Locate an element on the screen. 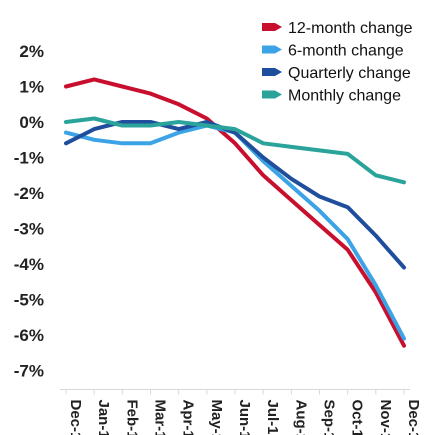  x-tick-label: Dec-16 is located at coordinates (413, 417).